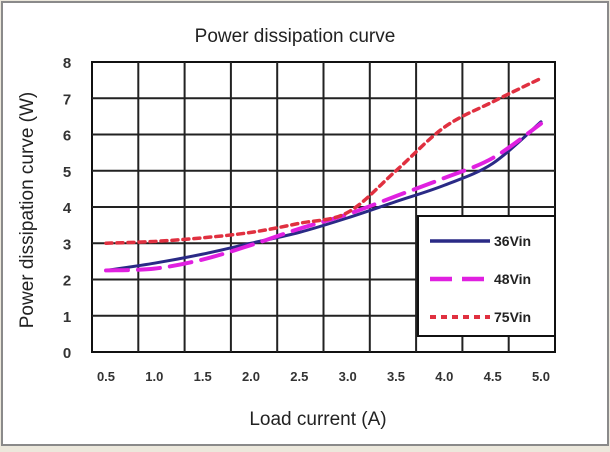  Describe the element at coordinates (444, 376) in the screenshot. I see `x-tick-label: 4.0` at that location.